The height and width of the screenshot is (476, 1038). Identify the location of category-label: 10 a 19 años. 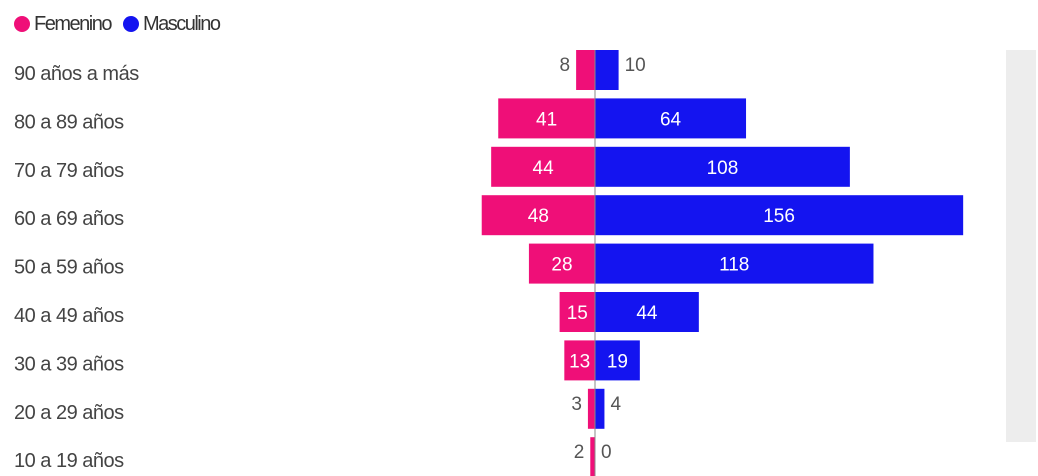
(69, 461).